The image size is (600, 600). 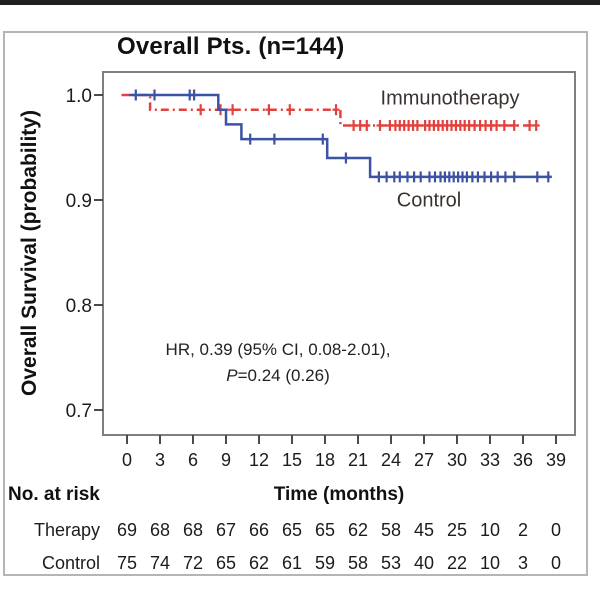 I want to click on y-tick-label: 0.8, so click(x=79, y=306).